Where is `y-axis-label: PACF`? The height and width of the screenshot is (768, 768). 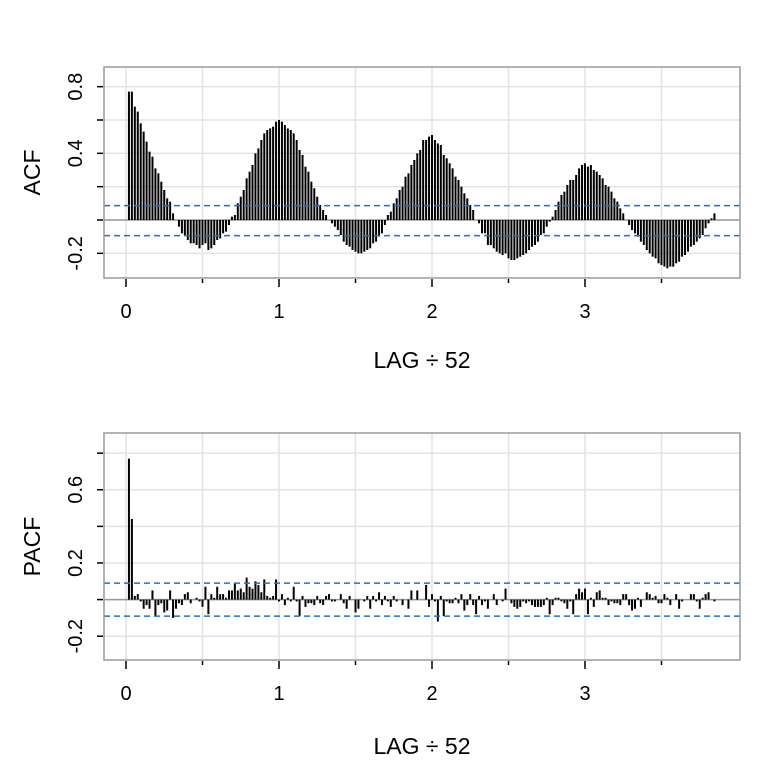 y-axis-label: PACF is located at coordinates (32, 547).